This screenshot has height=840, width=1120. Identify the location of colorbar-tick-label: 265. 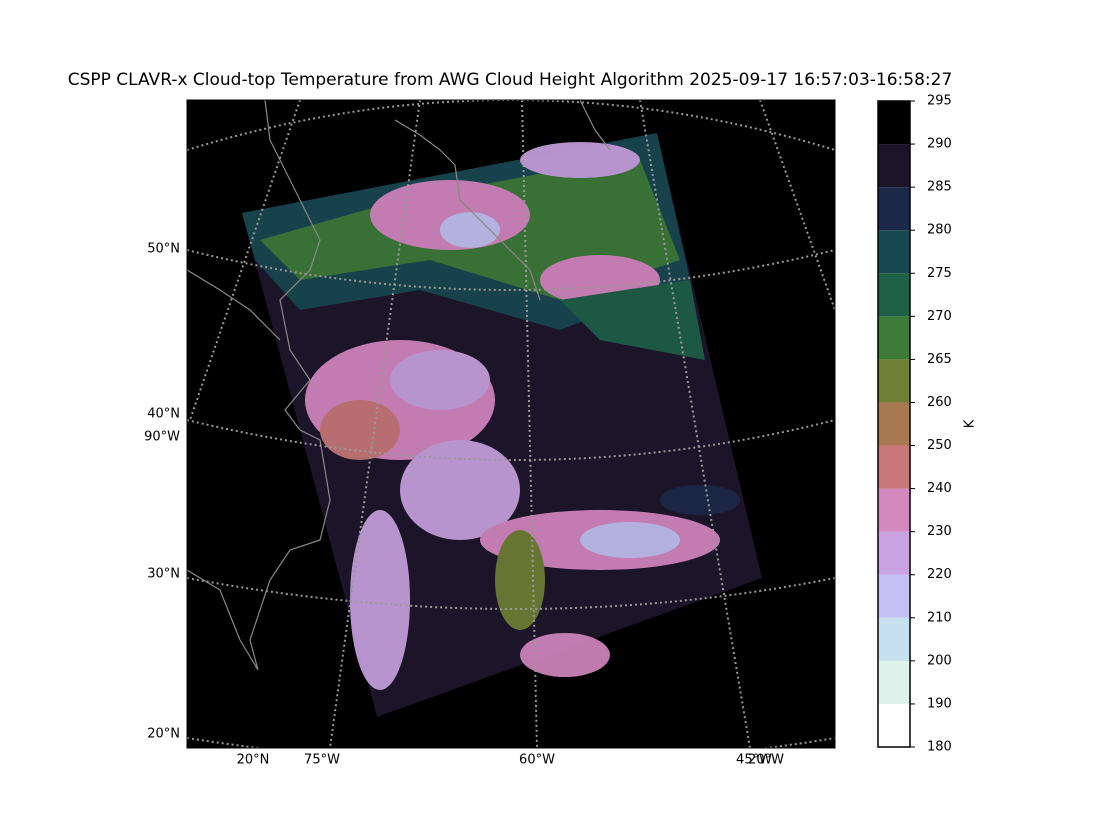
(939, 359).